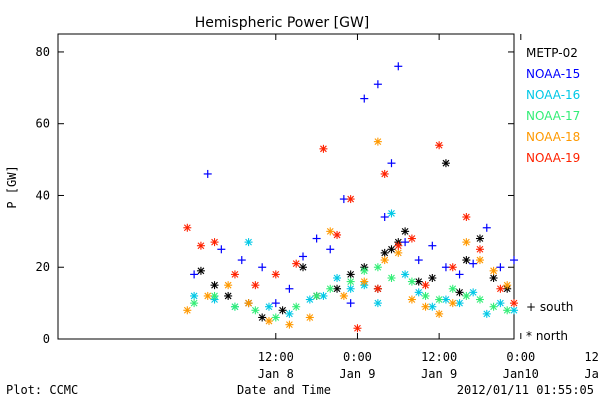 The height and width of the screenshot is (400, 600). Describe the element at coordinates (553, 137) in the screenshot. I see `legend-entry: NOAA-18` at that location.